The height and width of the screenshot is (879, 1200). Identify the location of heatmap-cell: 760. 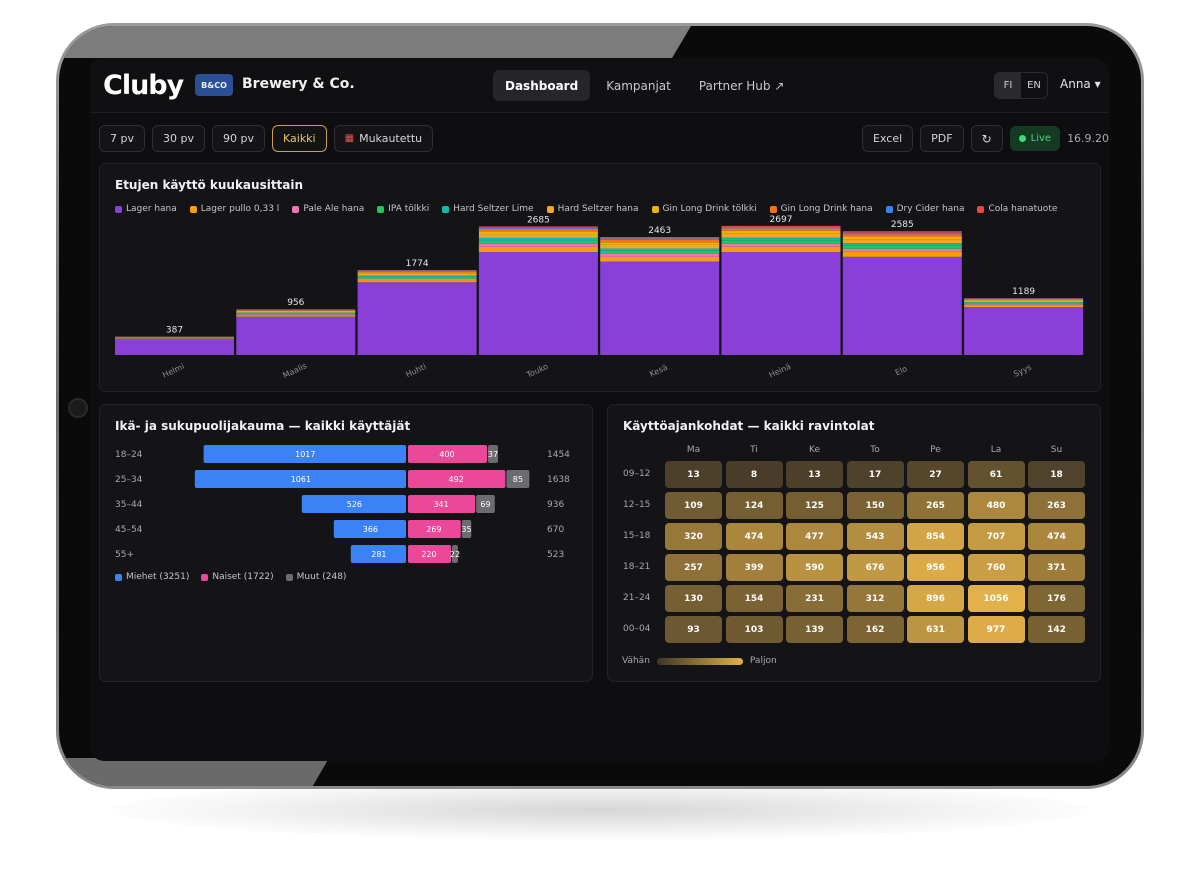
(996, 567).